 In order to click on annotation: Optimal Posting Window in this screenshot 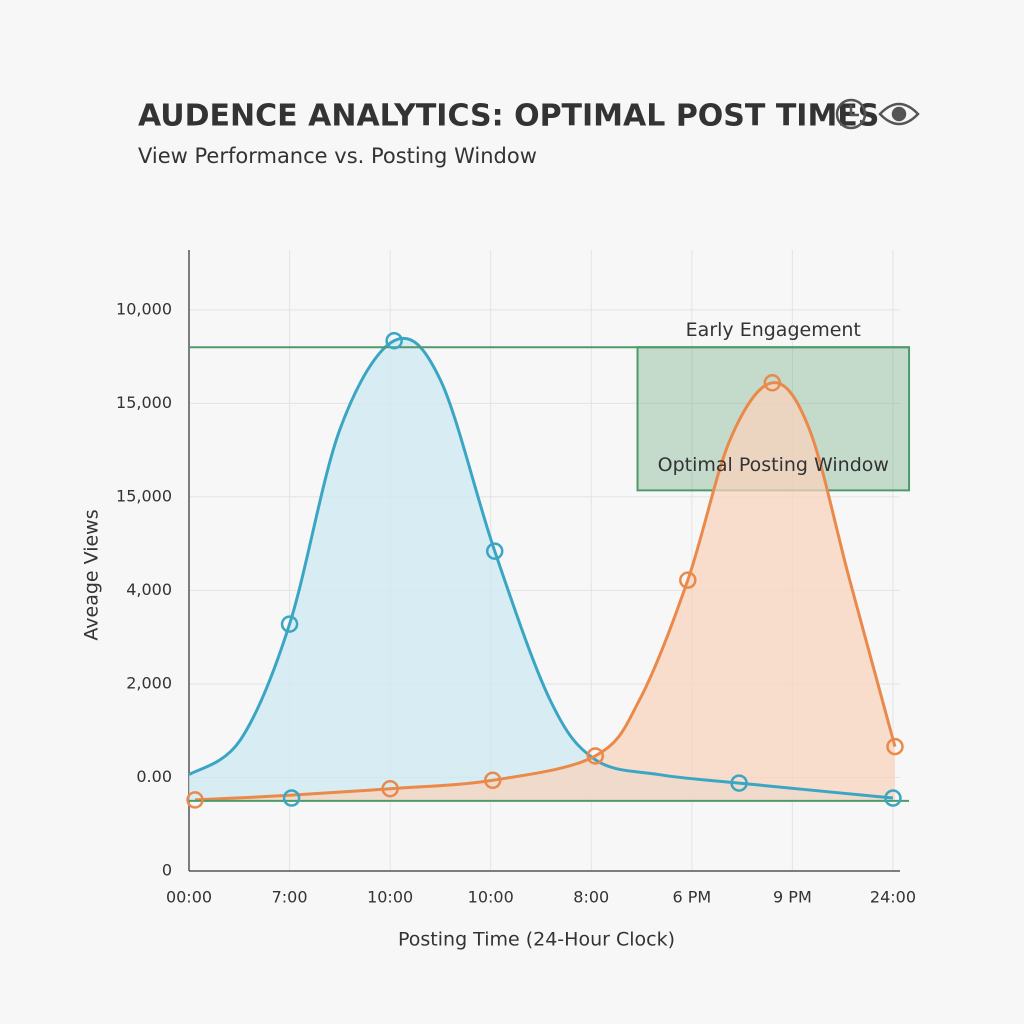, I will do `click(773, 465)`.